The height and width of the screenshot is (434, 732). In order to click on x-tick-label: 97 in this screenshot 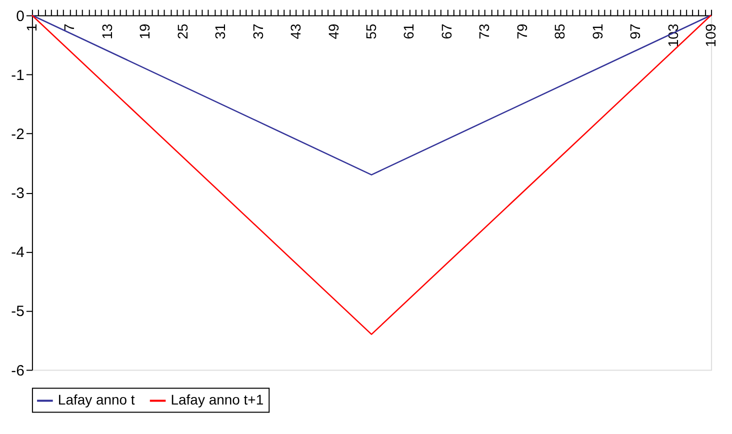, I will do `click(635, 32)`.